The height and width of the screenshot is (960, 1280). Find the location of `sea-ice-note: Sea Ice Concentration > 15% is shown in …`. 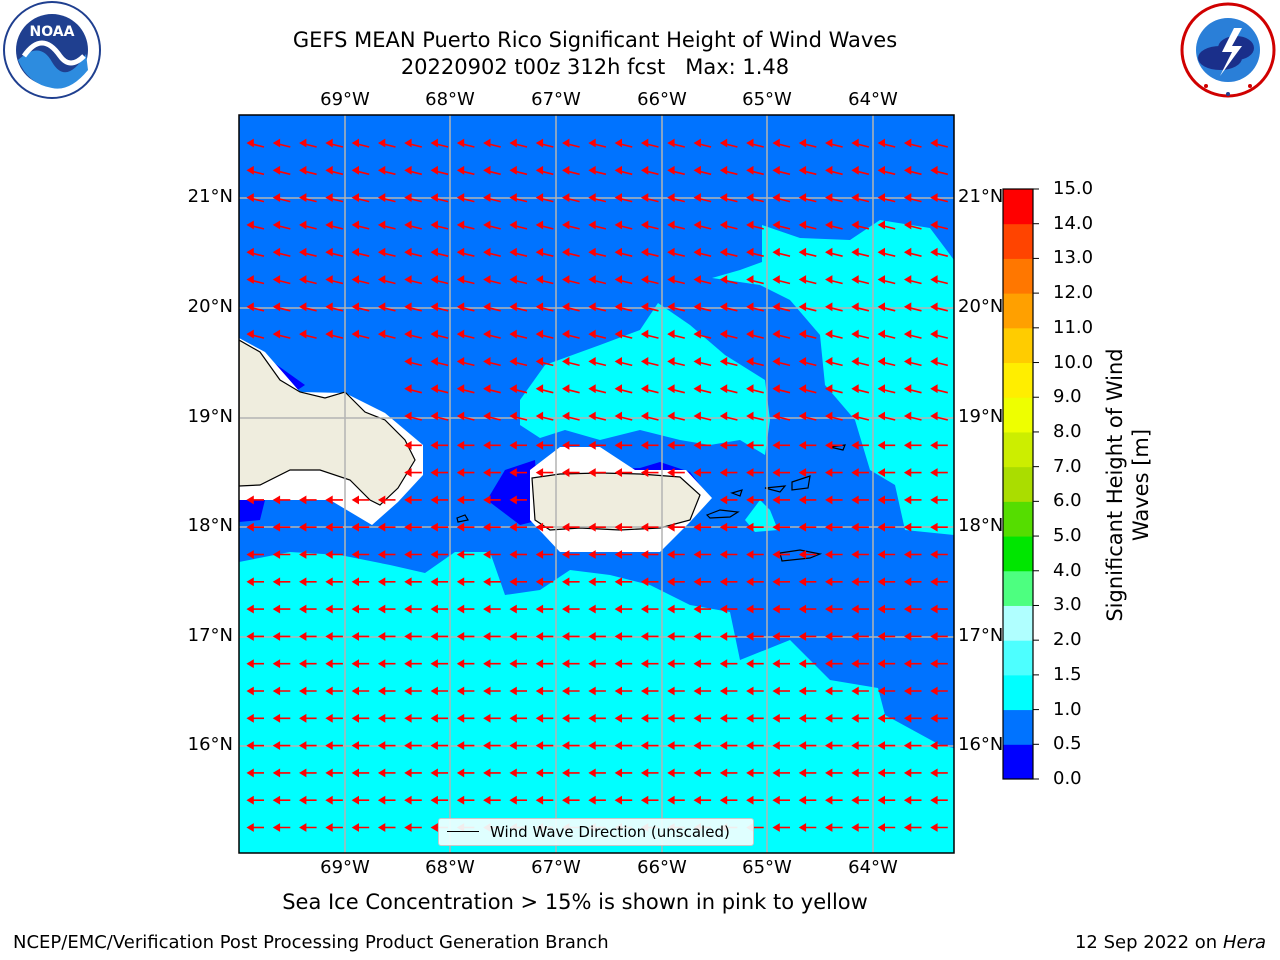

sea-ice-note: Sea Ice Concentration > 15% is shown in … is located at coordinates (575, 902).